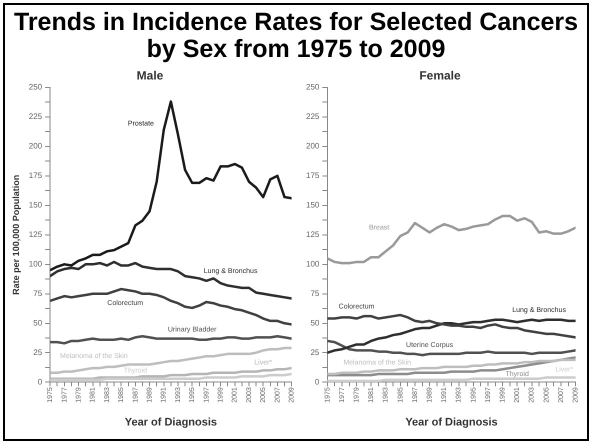 This screenshot has width=592, height=444. Describe the element at coordinates (15, 234) in the screenshot. I see `y-axis-title: Rate per 100,000 Population` at that location.